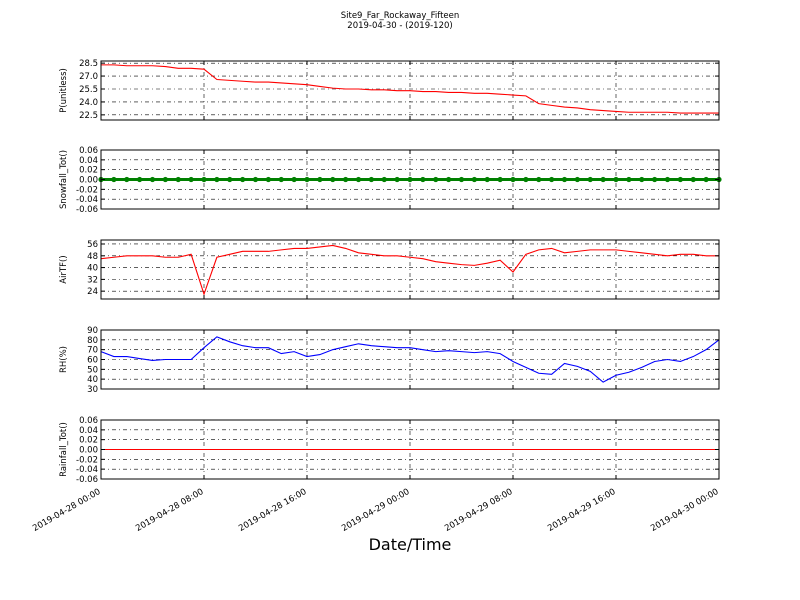 This screenshot has height=600, width=800. Describe the element at coordinates (92, 257) in the screenshot. I see `y-tick-label: 48` at that location.